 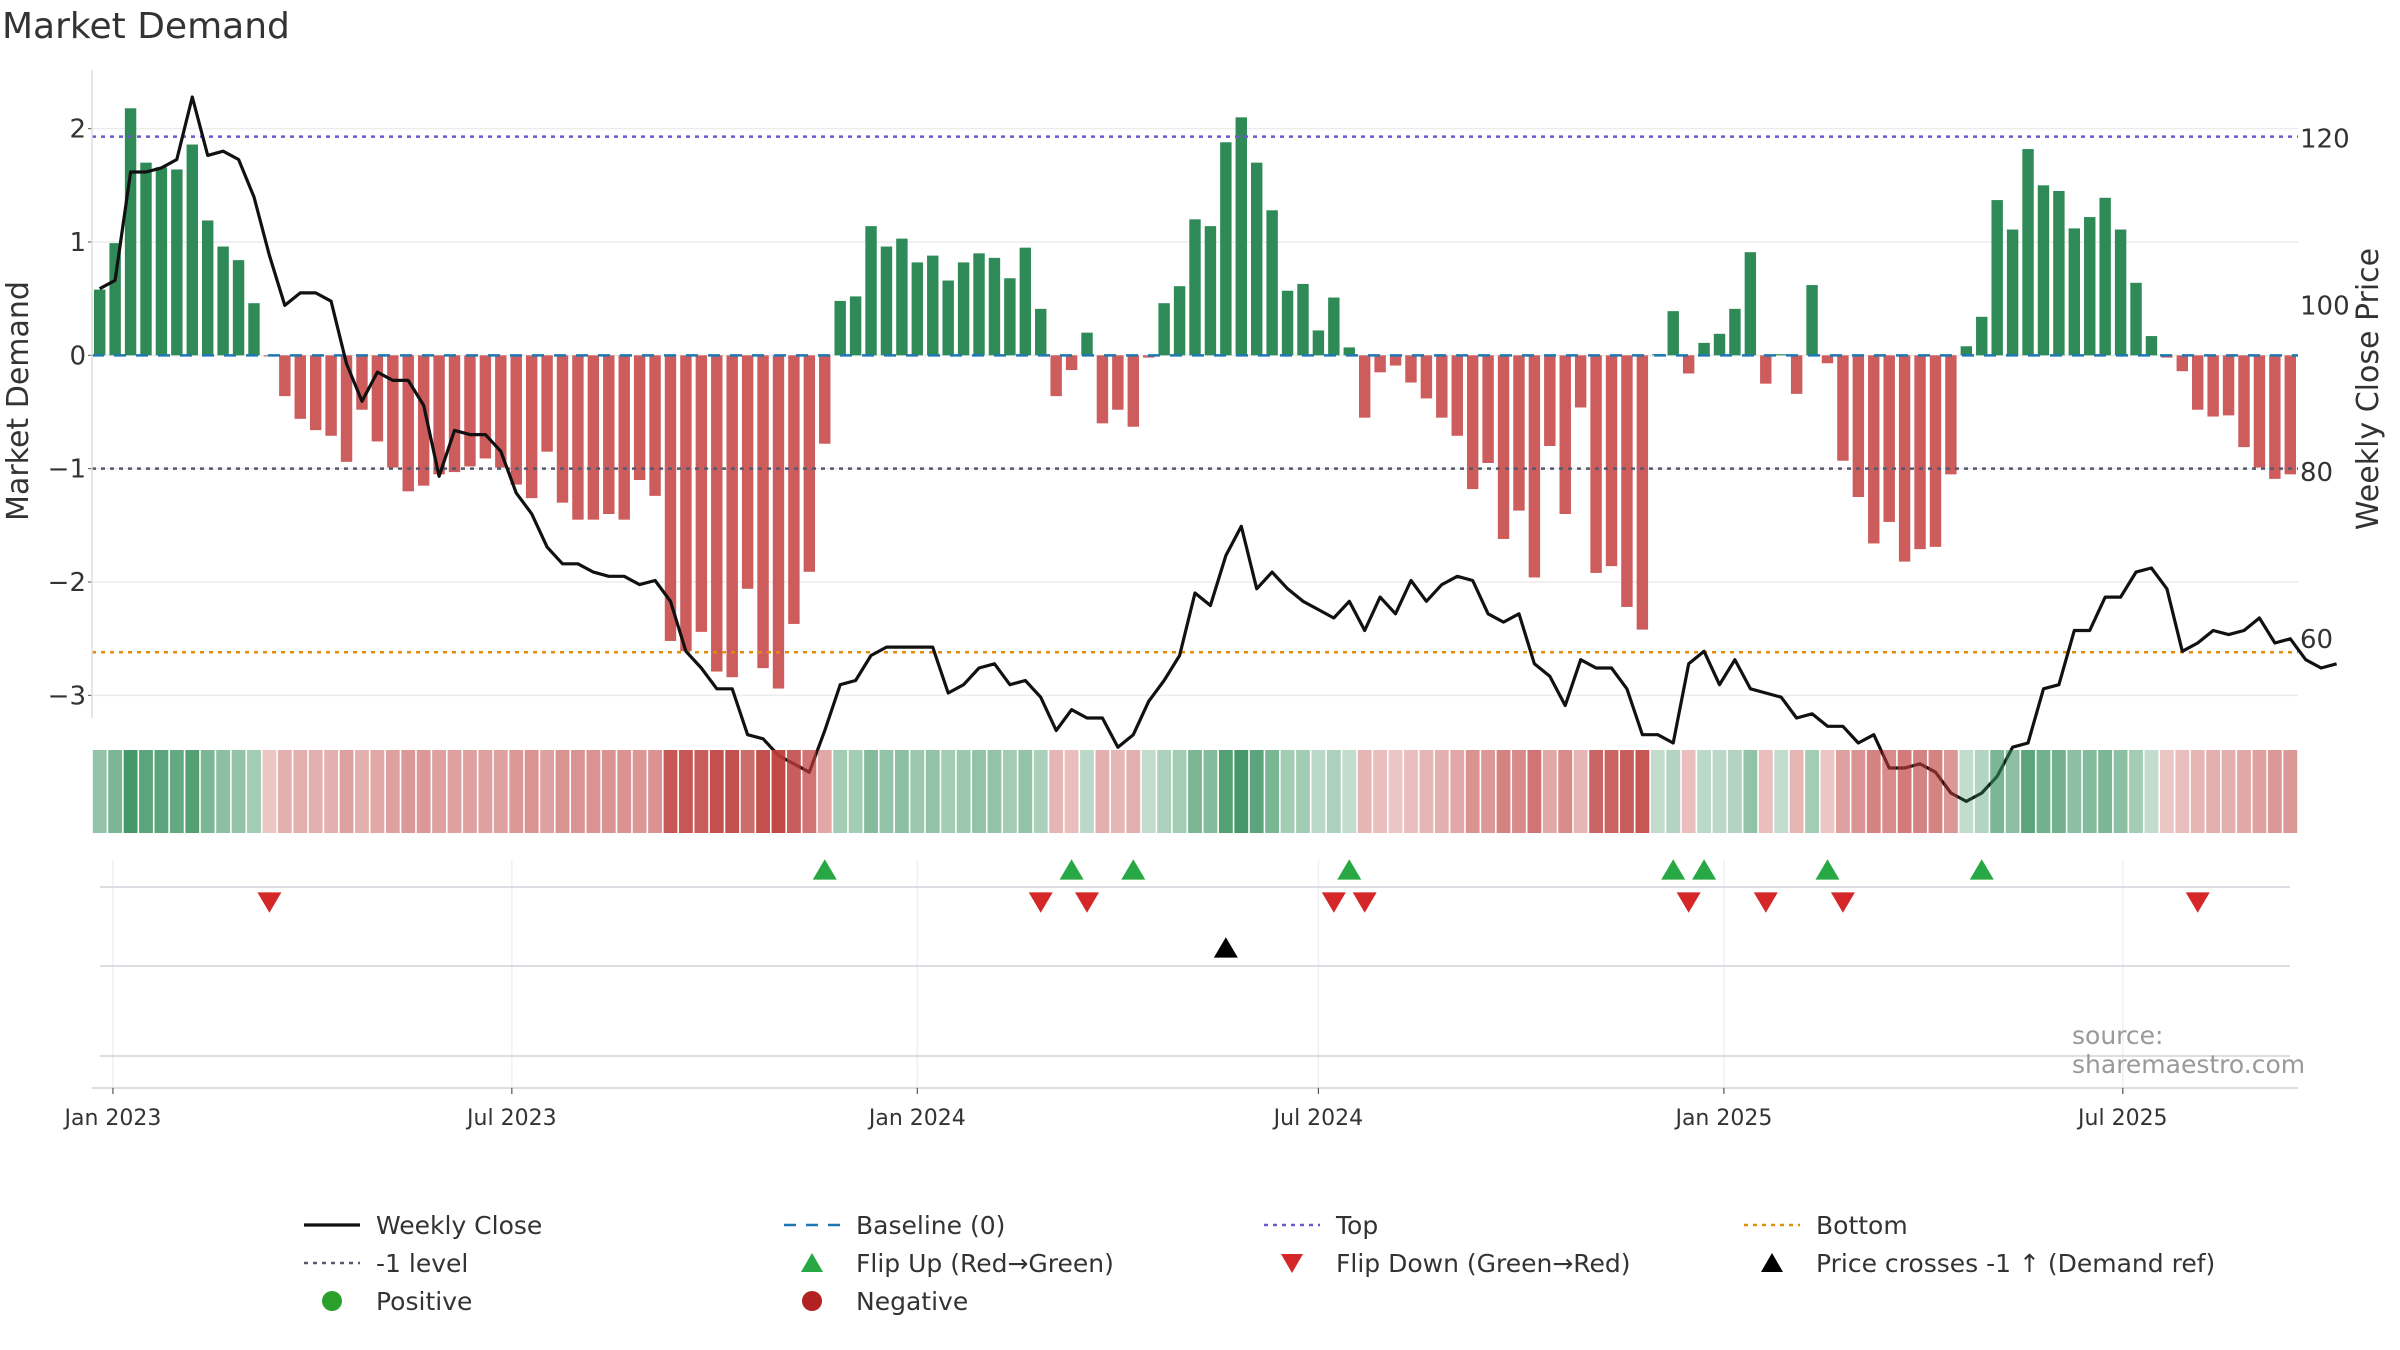 What do you see at coordinates (386, 1301) in the screenshot?
I see `legend-item: Positive` at bounding box center [386, 1301].